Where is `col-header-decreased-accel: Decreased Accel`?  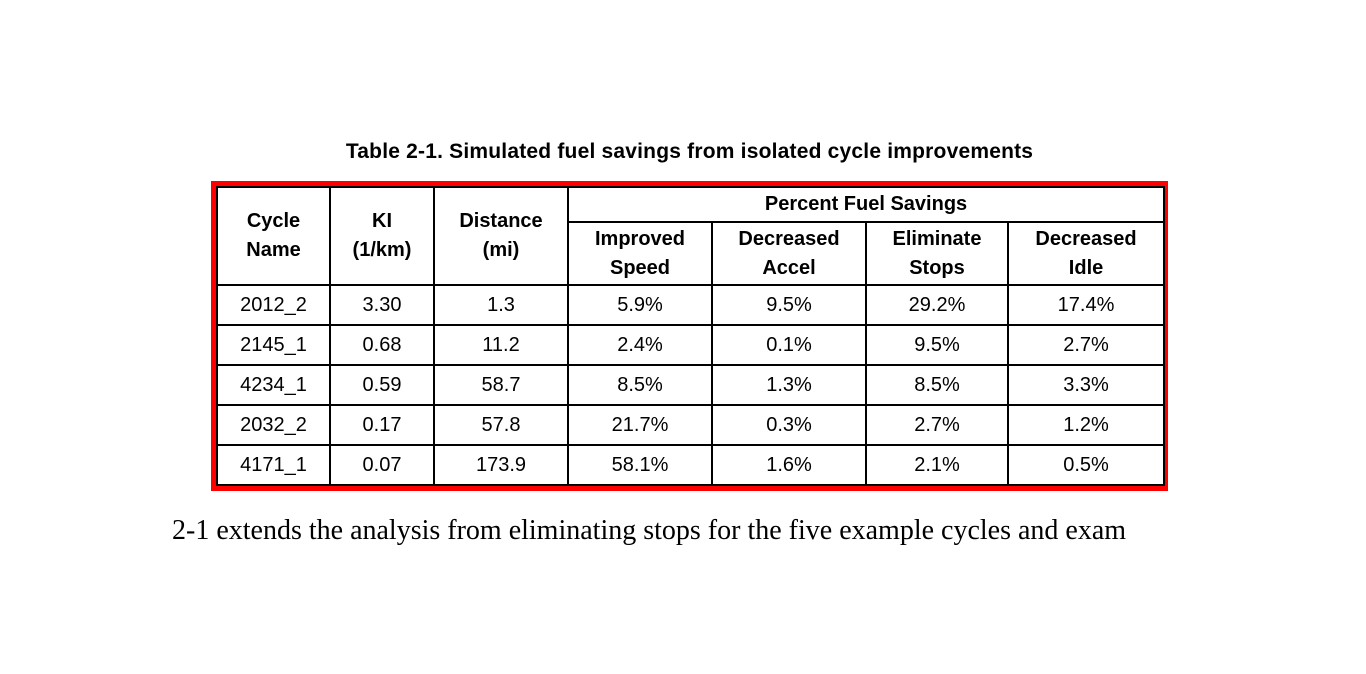
col-header-decreased-accel: Decreased Accel is located at coordinates (789, 253).